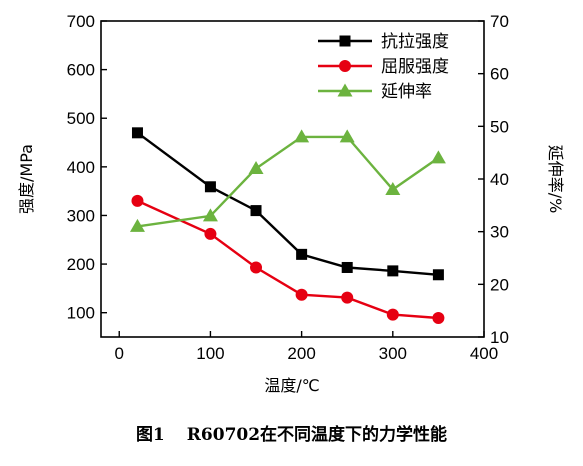 Image resolution: width=583 pixels, height=466 pixels. What do you see at coordinates (119, 353) in the screenshot?
I see `x-tick-label: 0` at bounding box center [119, 353].